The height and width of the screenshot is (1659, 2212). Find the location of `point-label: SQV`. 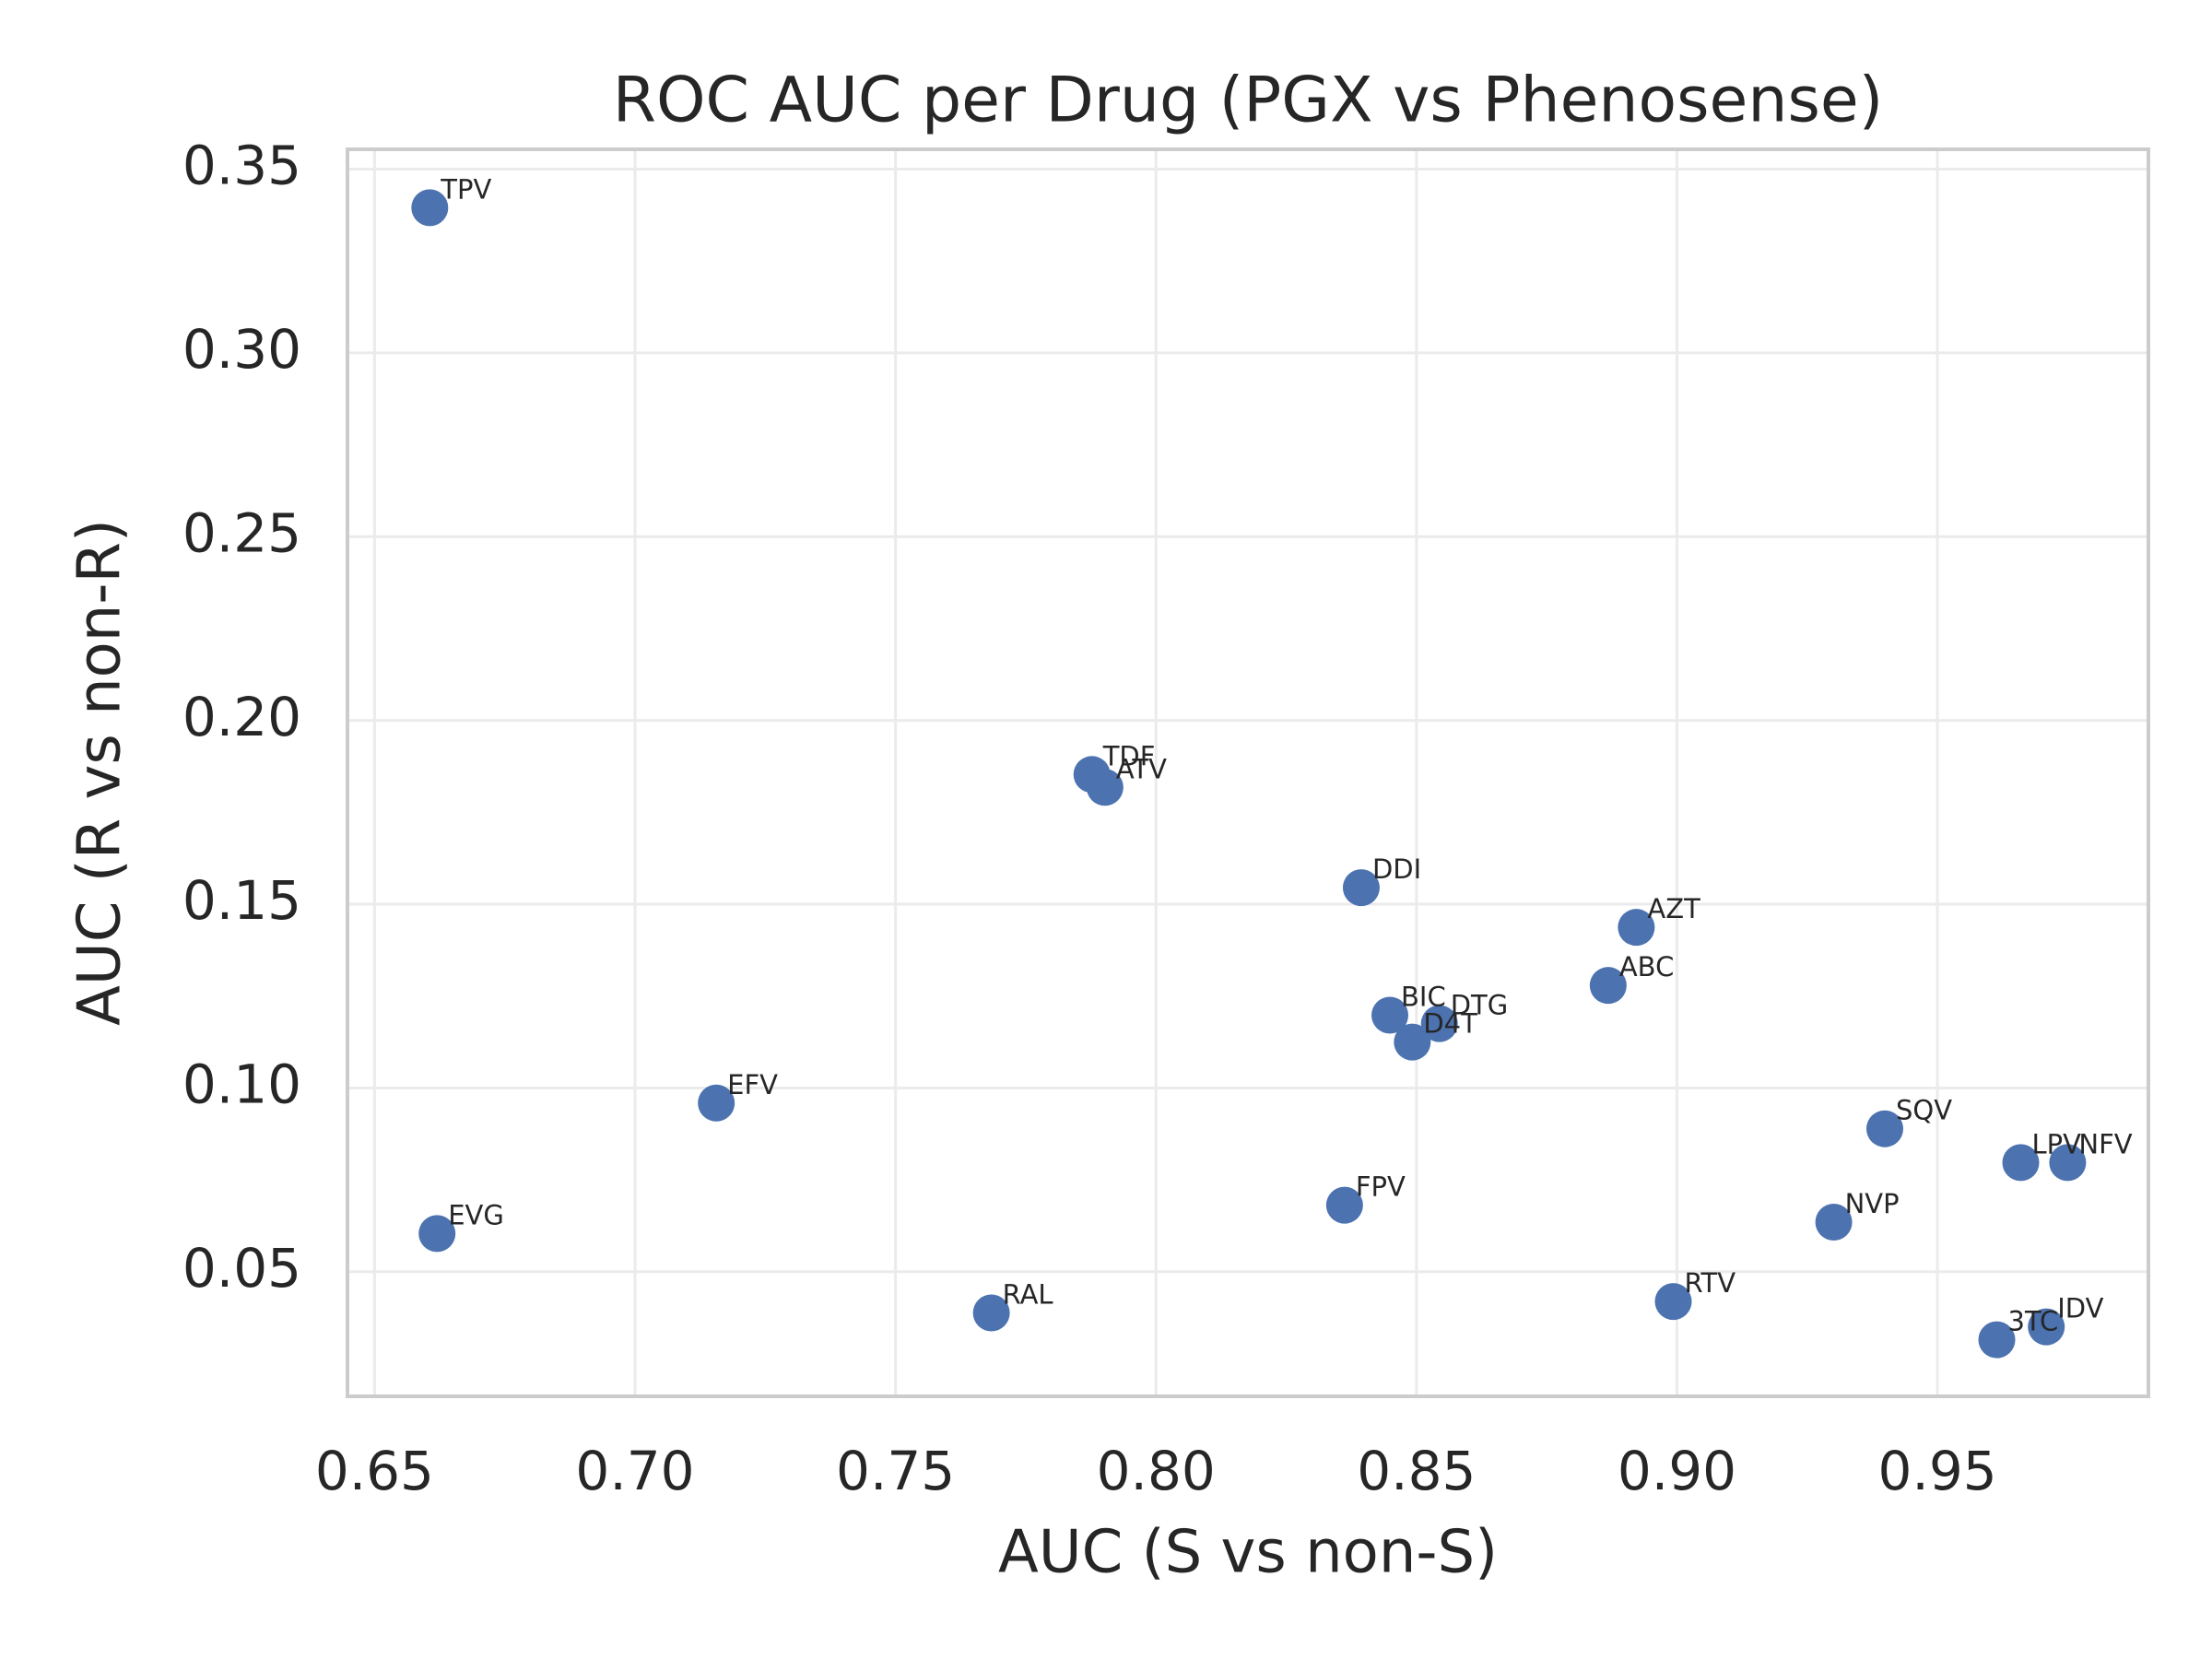

point-label: SQV is located at coordinates (1924, 1110).